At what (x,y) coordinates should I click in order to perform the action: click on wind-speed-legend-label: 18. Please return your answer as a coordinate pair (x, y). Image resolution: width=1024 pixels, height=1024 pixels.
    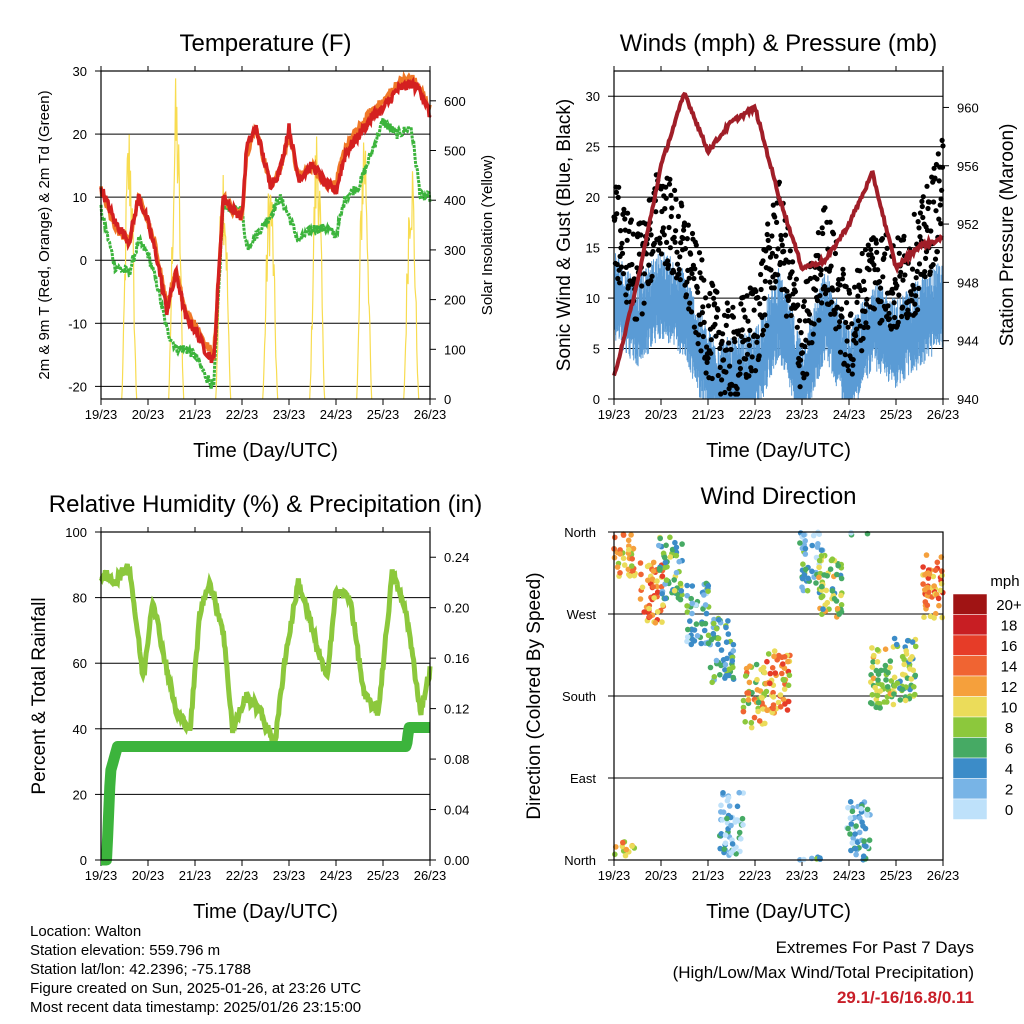
    Looking at the image, I should click on (1009, 626).